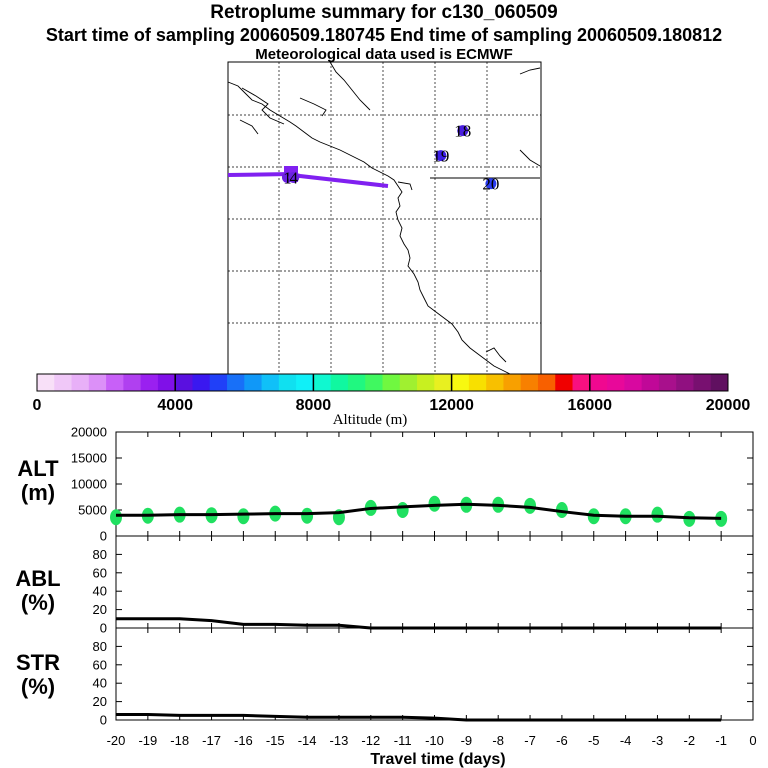 This screenshot has height=768, width=768. I want to click on x-axis-title: Travel time (days), so click(437, 759).